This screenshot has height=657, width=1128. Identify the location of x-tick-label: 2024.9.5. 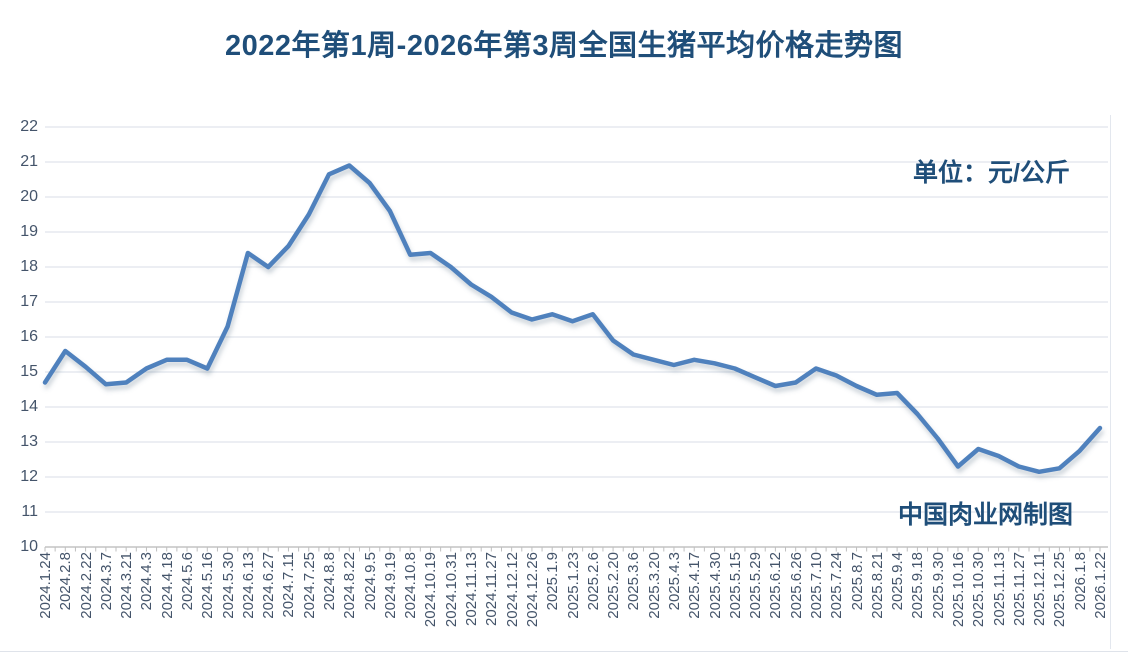
(370, 581).